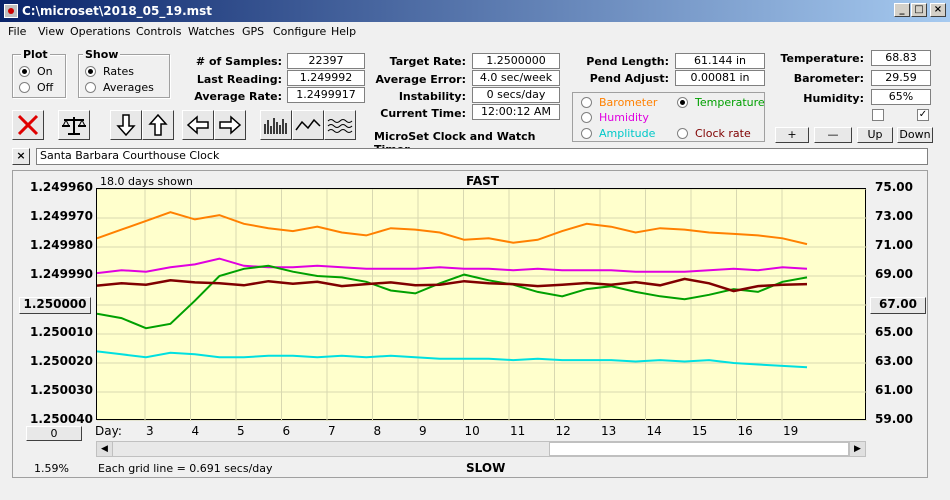  Describe the element at coordinates (745, 431) in the screenshot. I see `day-tick-label: 16` at that location.